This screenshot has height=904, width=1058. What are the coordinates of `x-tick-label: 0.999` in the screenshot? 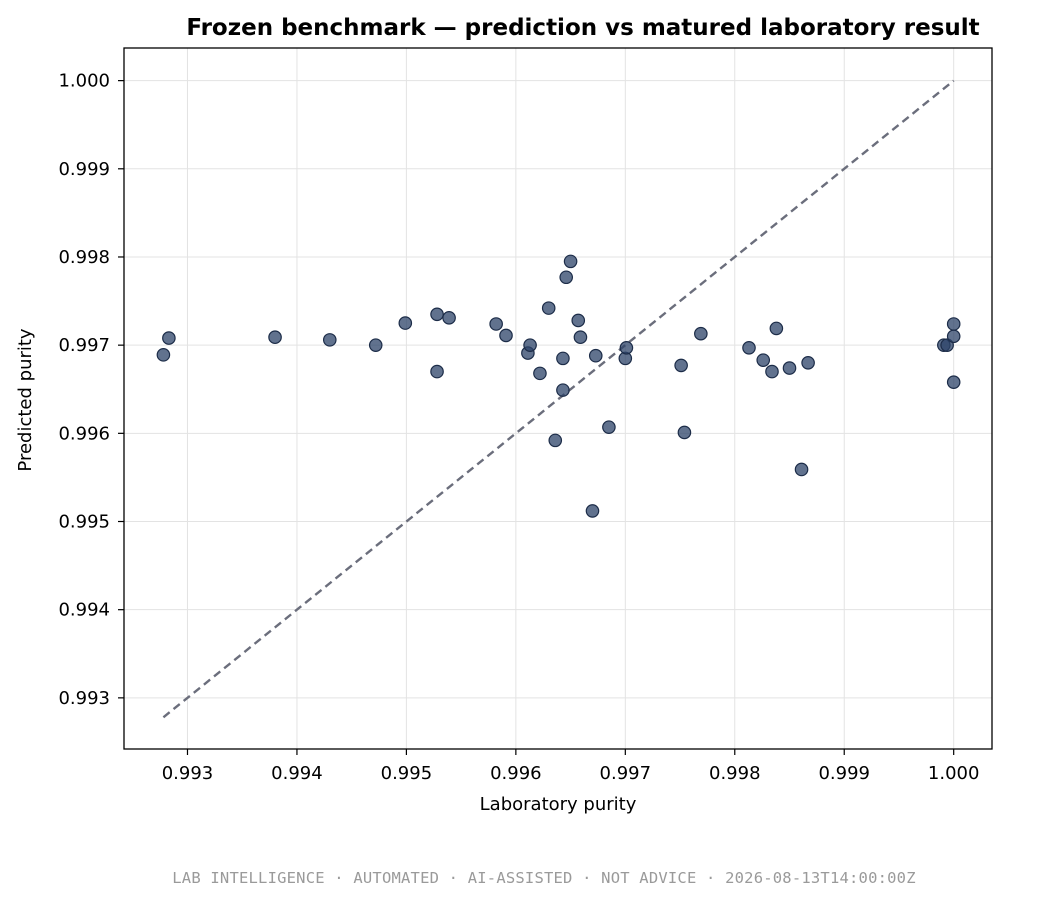 It's located at (844, 773).